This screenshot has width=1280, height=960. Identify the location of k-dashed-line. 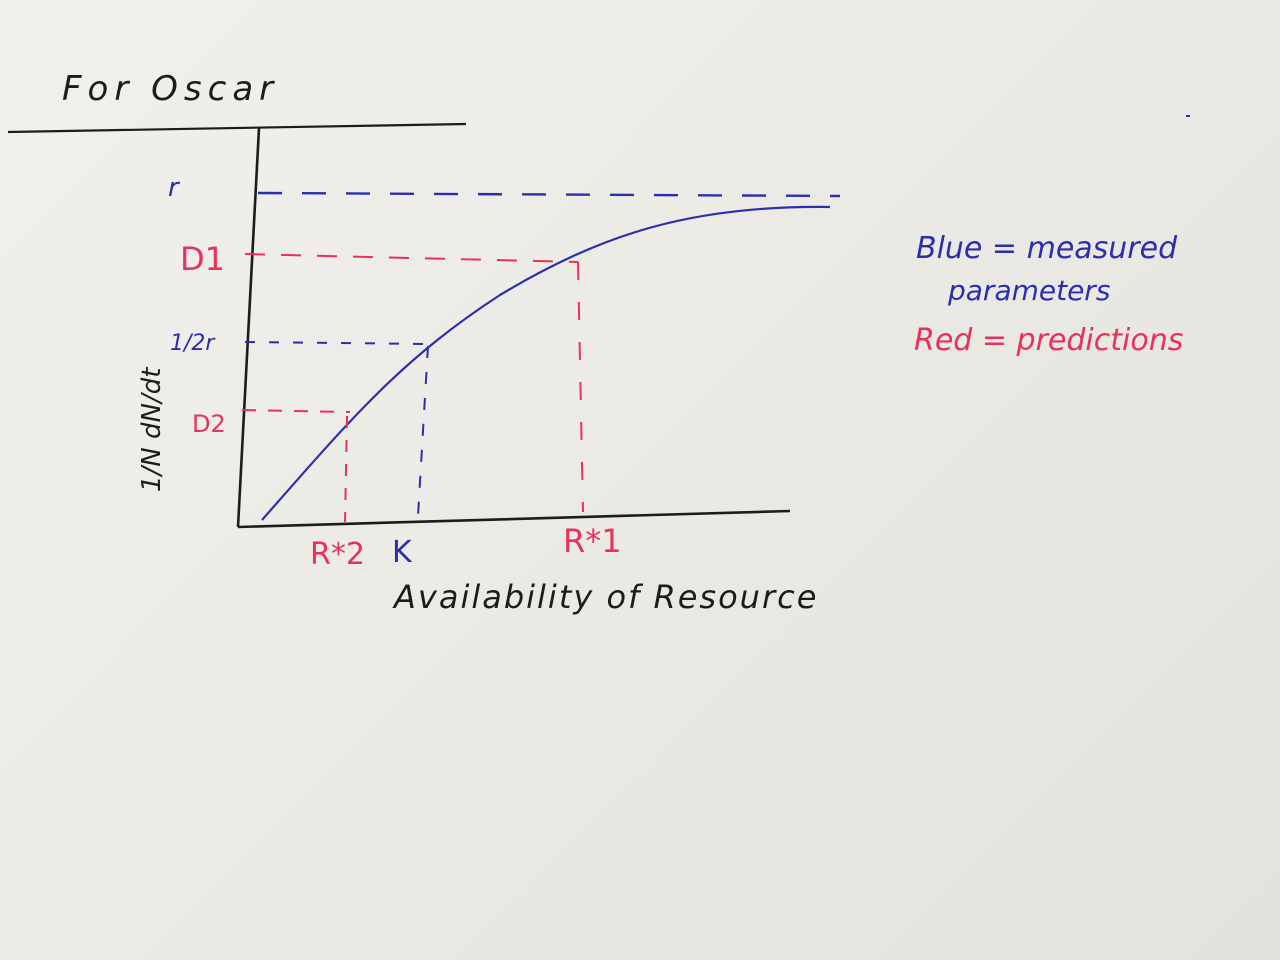
(423, 431).